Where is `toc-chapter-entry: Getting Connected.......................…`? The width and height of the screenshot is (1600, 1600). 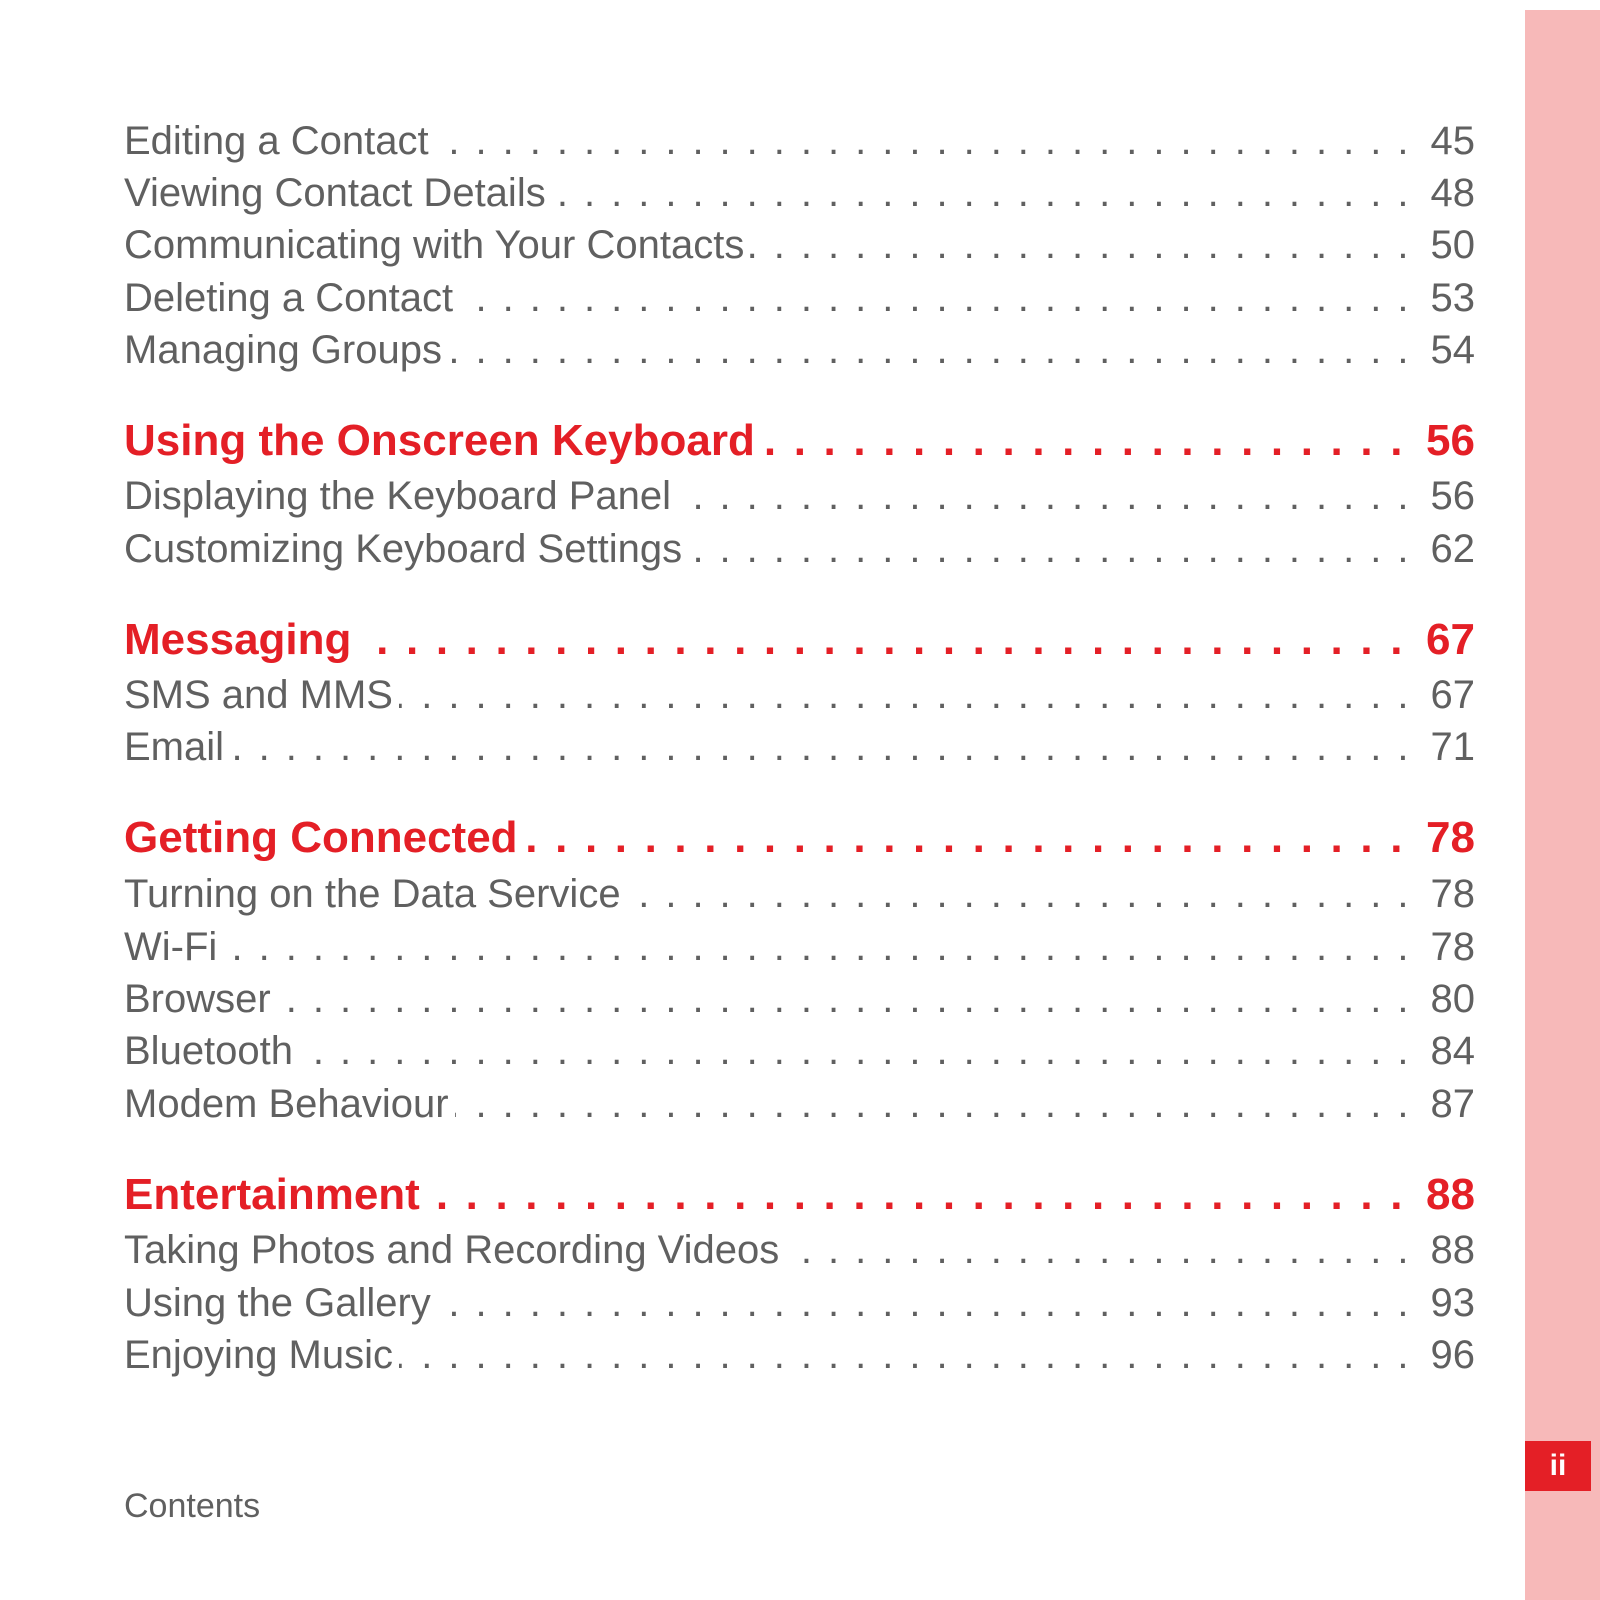 toc-chapter-entry: Getting Connected.......................… is located at coordinates (799, 838).